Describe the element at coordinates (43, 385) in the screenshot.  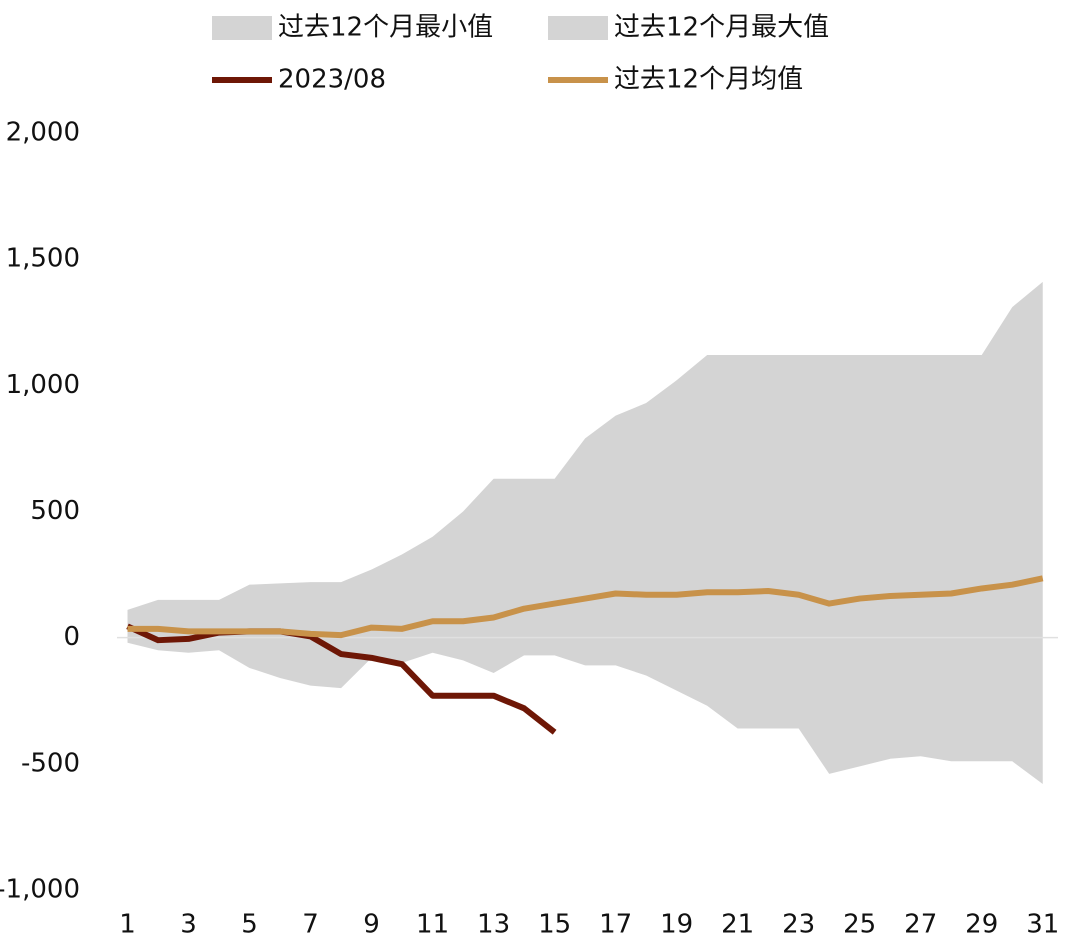
I see `y-tick-label: 1,000` at that location.